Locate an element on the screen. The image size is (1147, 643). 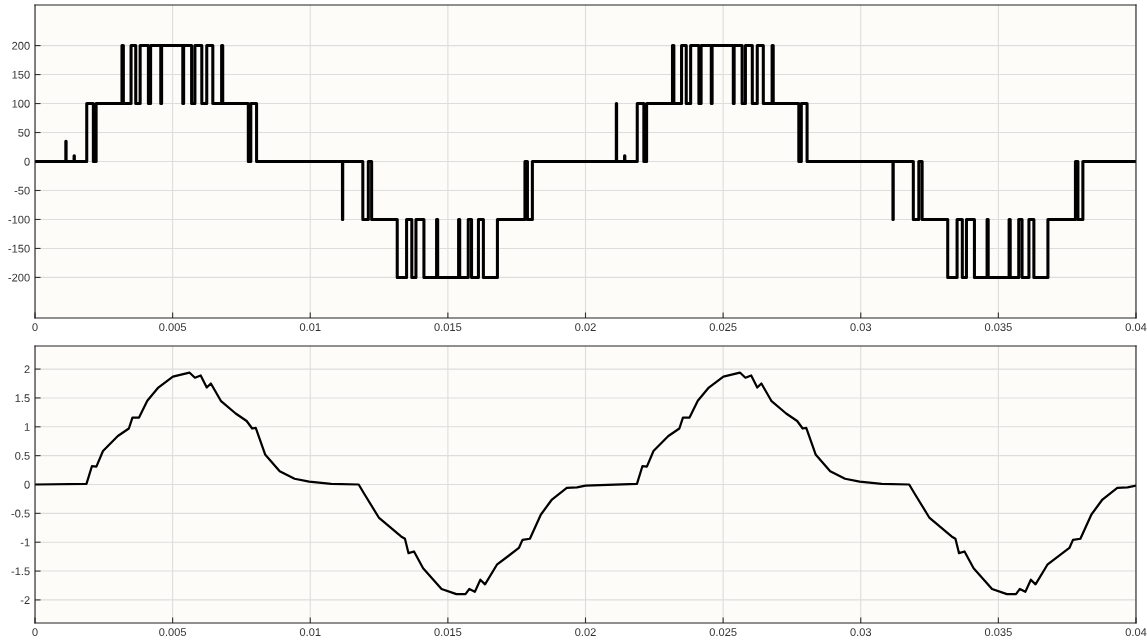
y-tick-label: -1.5 is located at coordinates (20, 571).